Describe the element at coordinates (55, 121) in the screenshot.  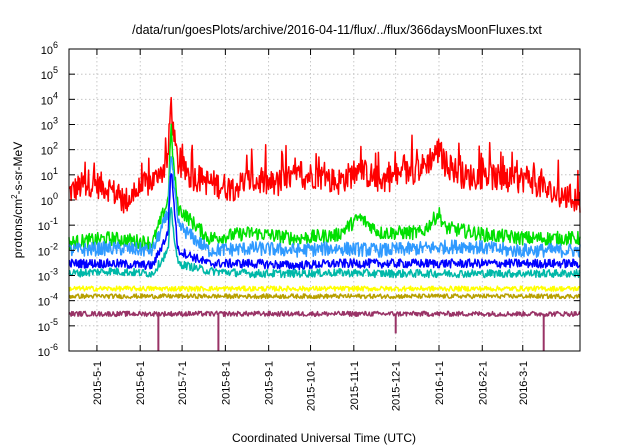
I see `y-tick-exp: 3` at that location.